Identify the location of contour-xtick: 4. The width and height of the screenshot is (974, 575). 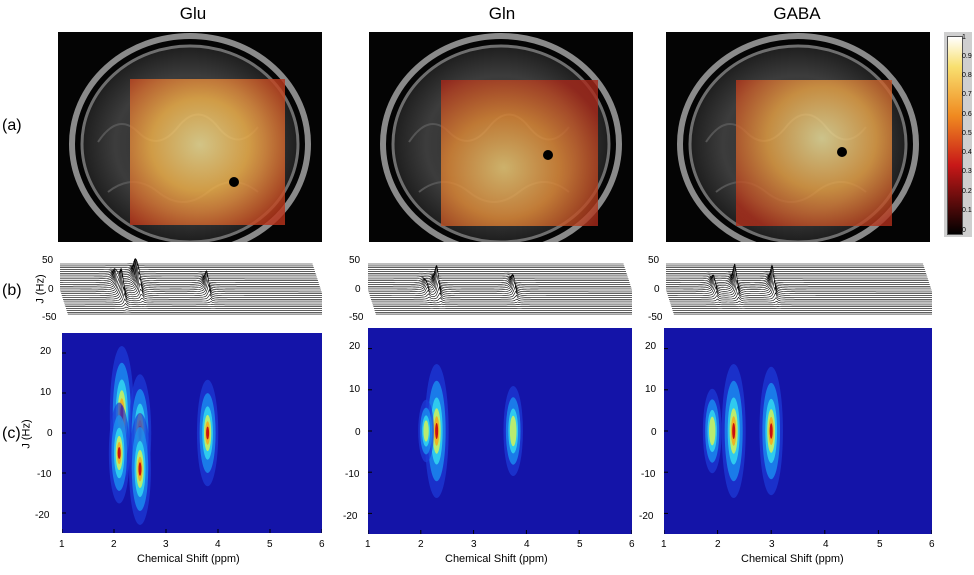
(218, 544).